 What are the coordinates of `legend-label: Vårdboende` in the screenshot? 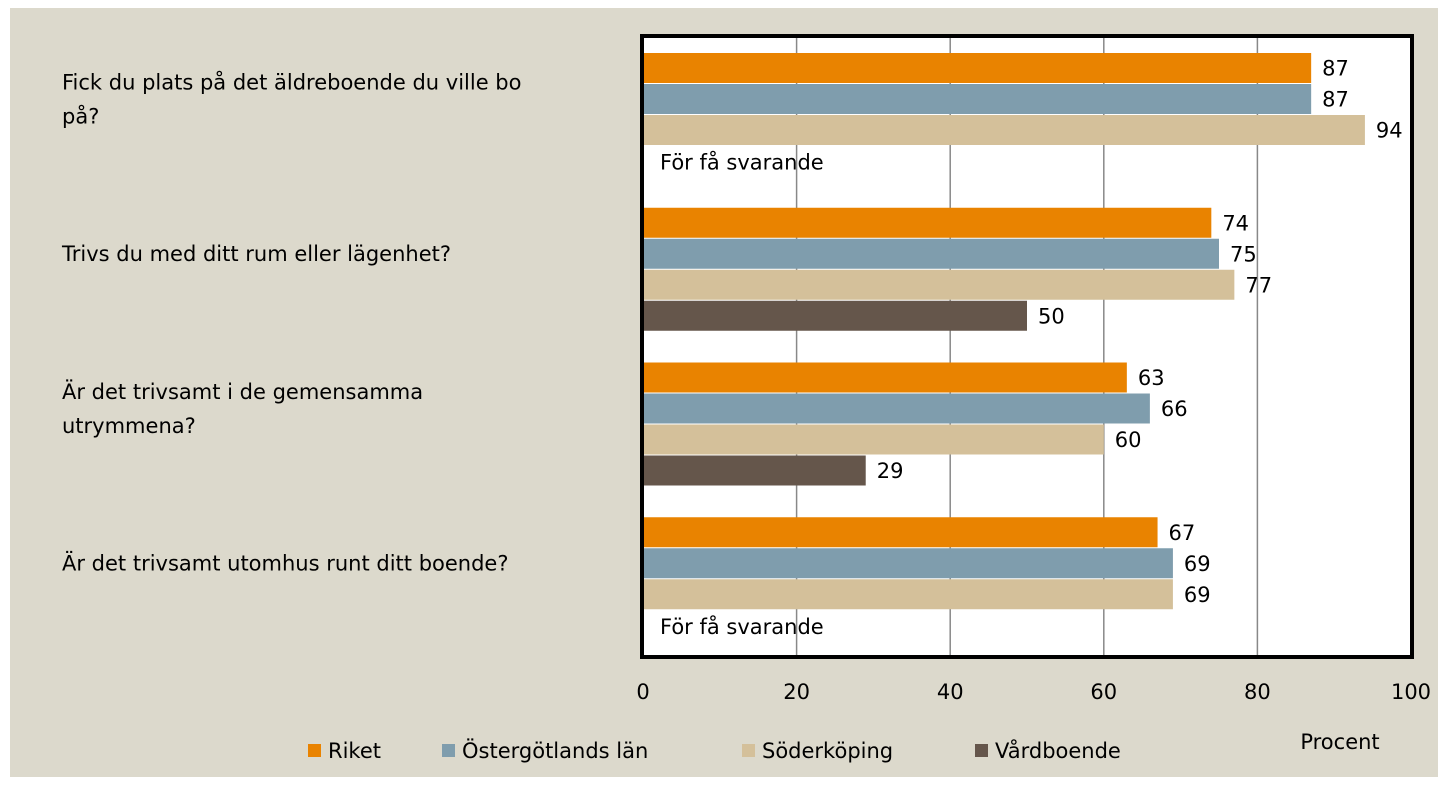 It's located at (1058, 750).